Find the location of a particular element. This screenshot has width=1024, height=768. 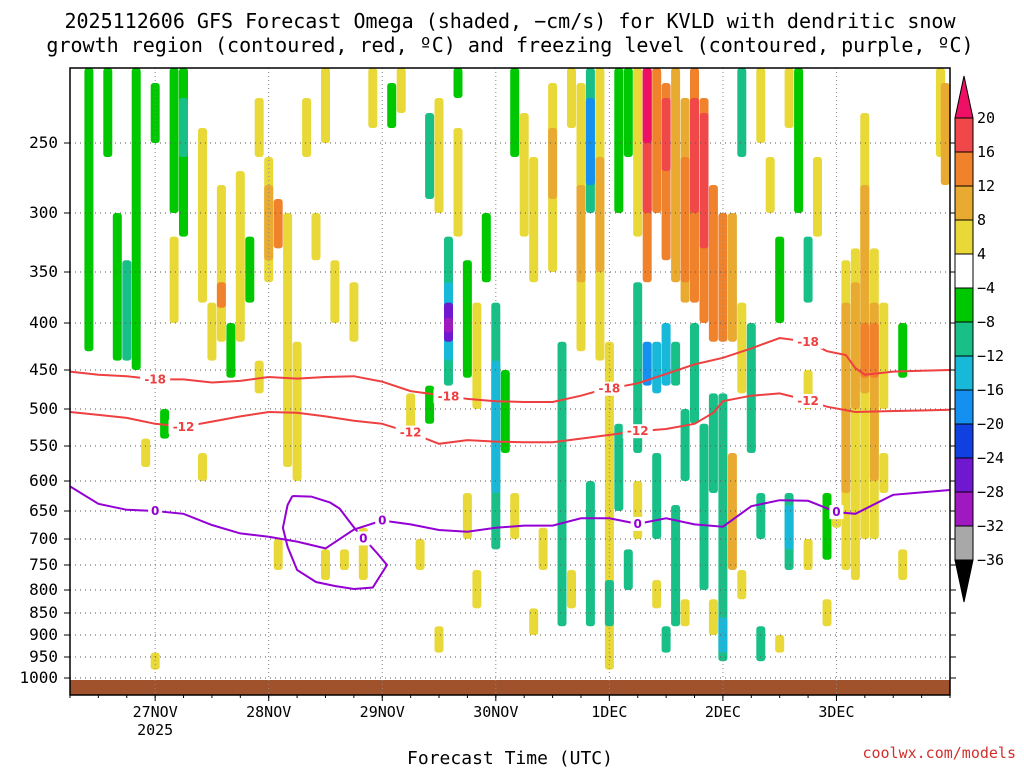

terrain-ground is located at coordinates (510, 687).